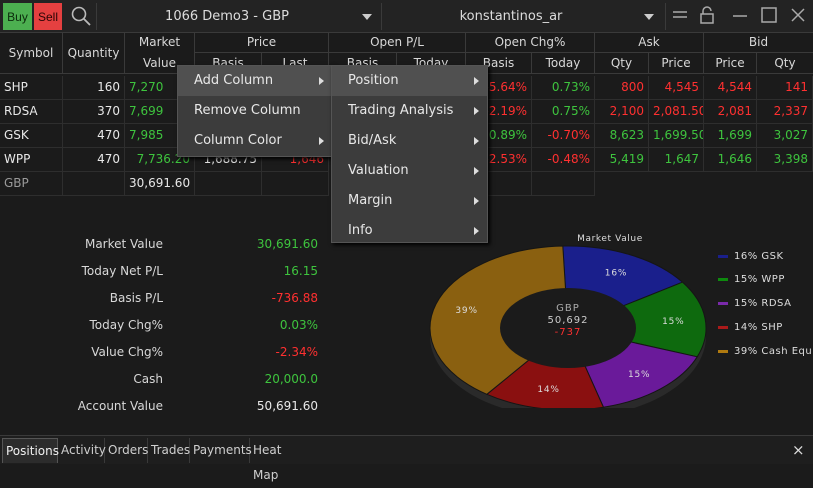 This screenshot has height=488, width=813. I want to click on cell-quantity: 160, so click(94, 88).